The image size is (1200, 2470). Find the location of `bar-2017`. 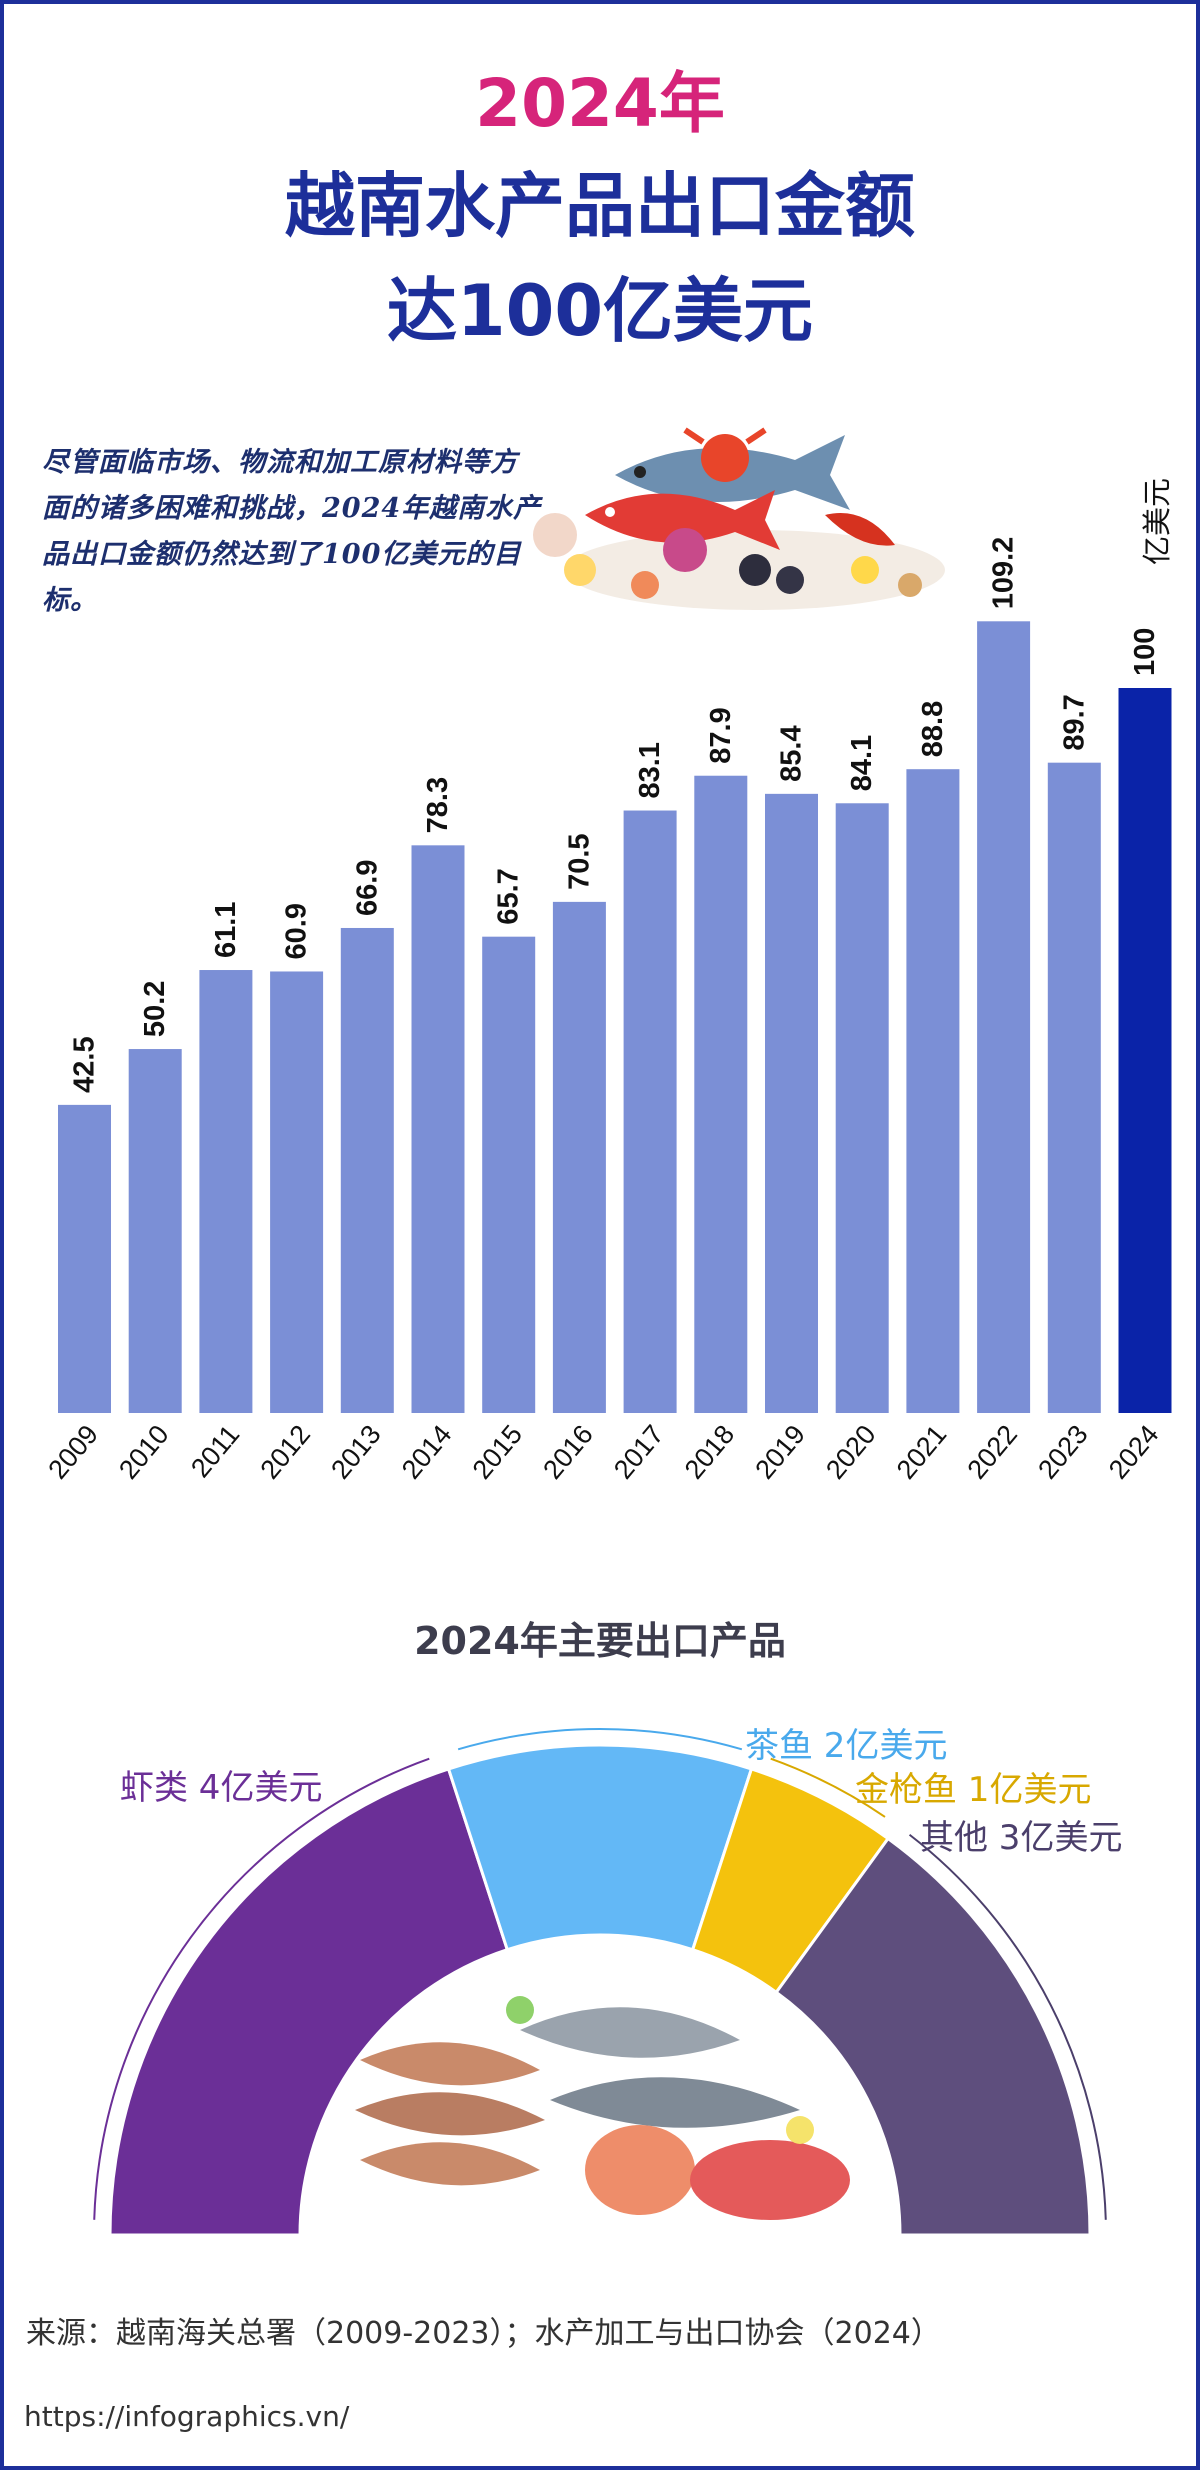

bar-2017 is located at coordinates (650, 1111).